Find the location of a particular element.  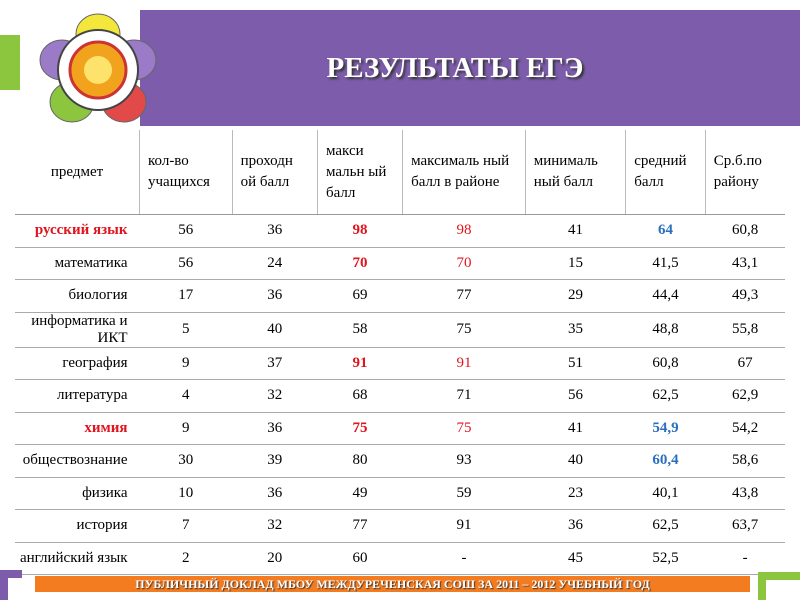

table-cell: 60 is located at coordinates (360, 558).